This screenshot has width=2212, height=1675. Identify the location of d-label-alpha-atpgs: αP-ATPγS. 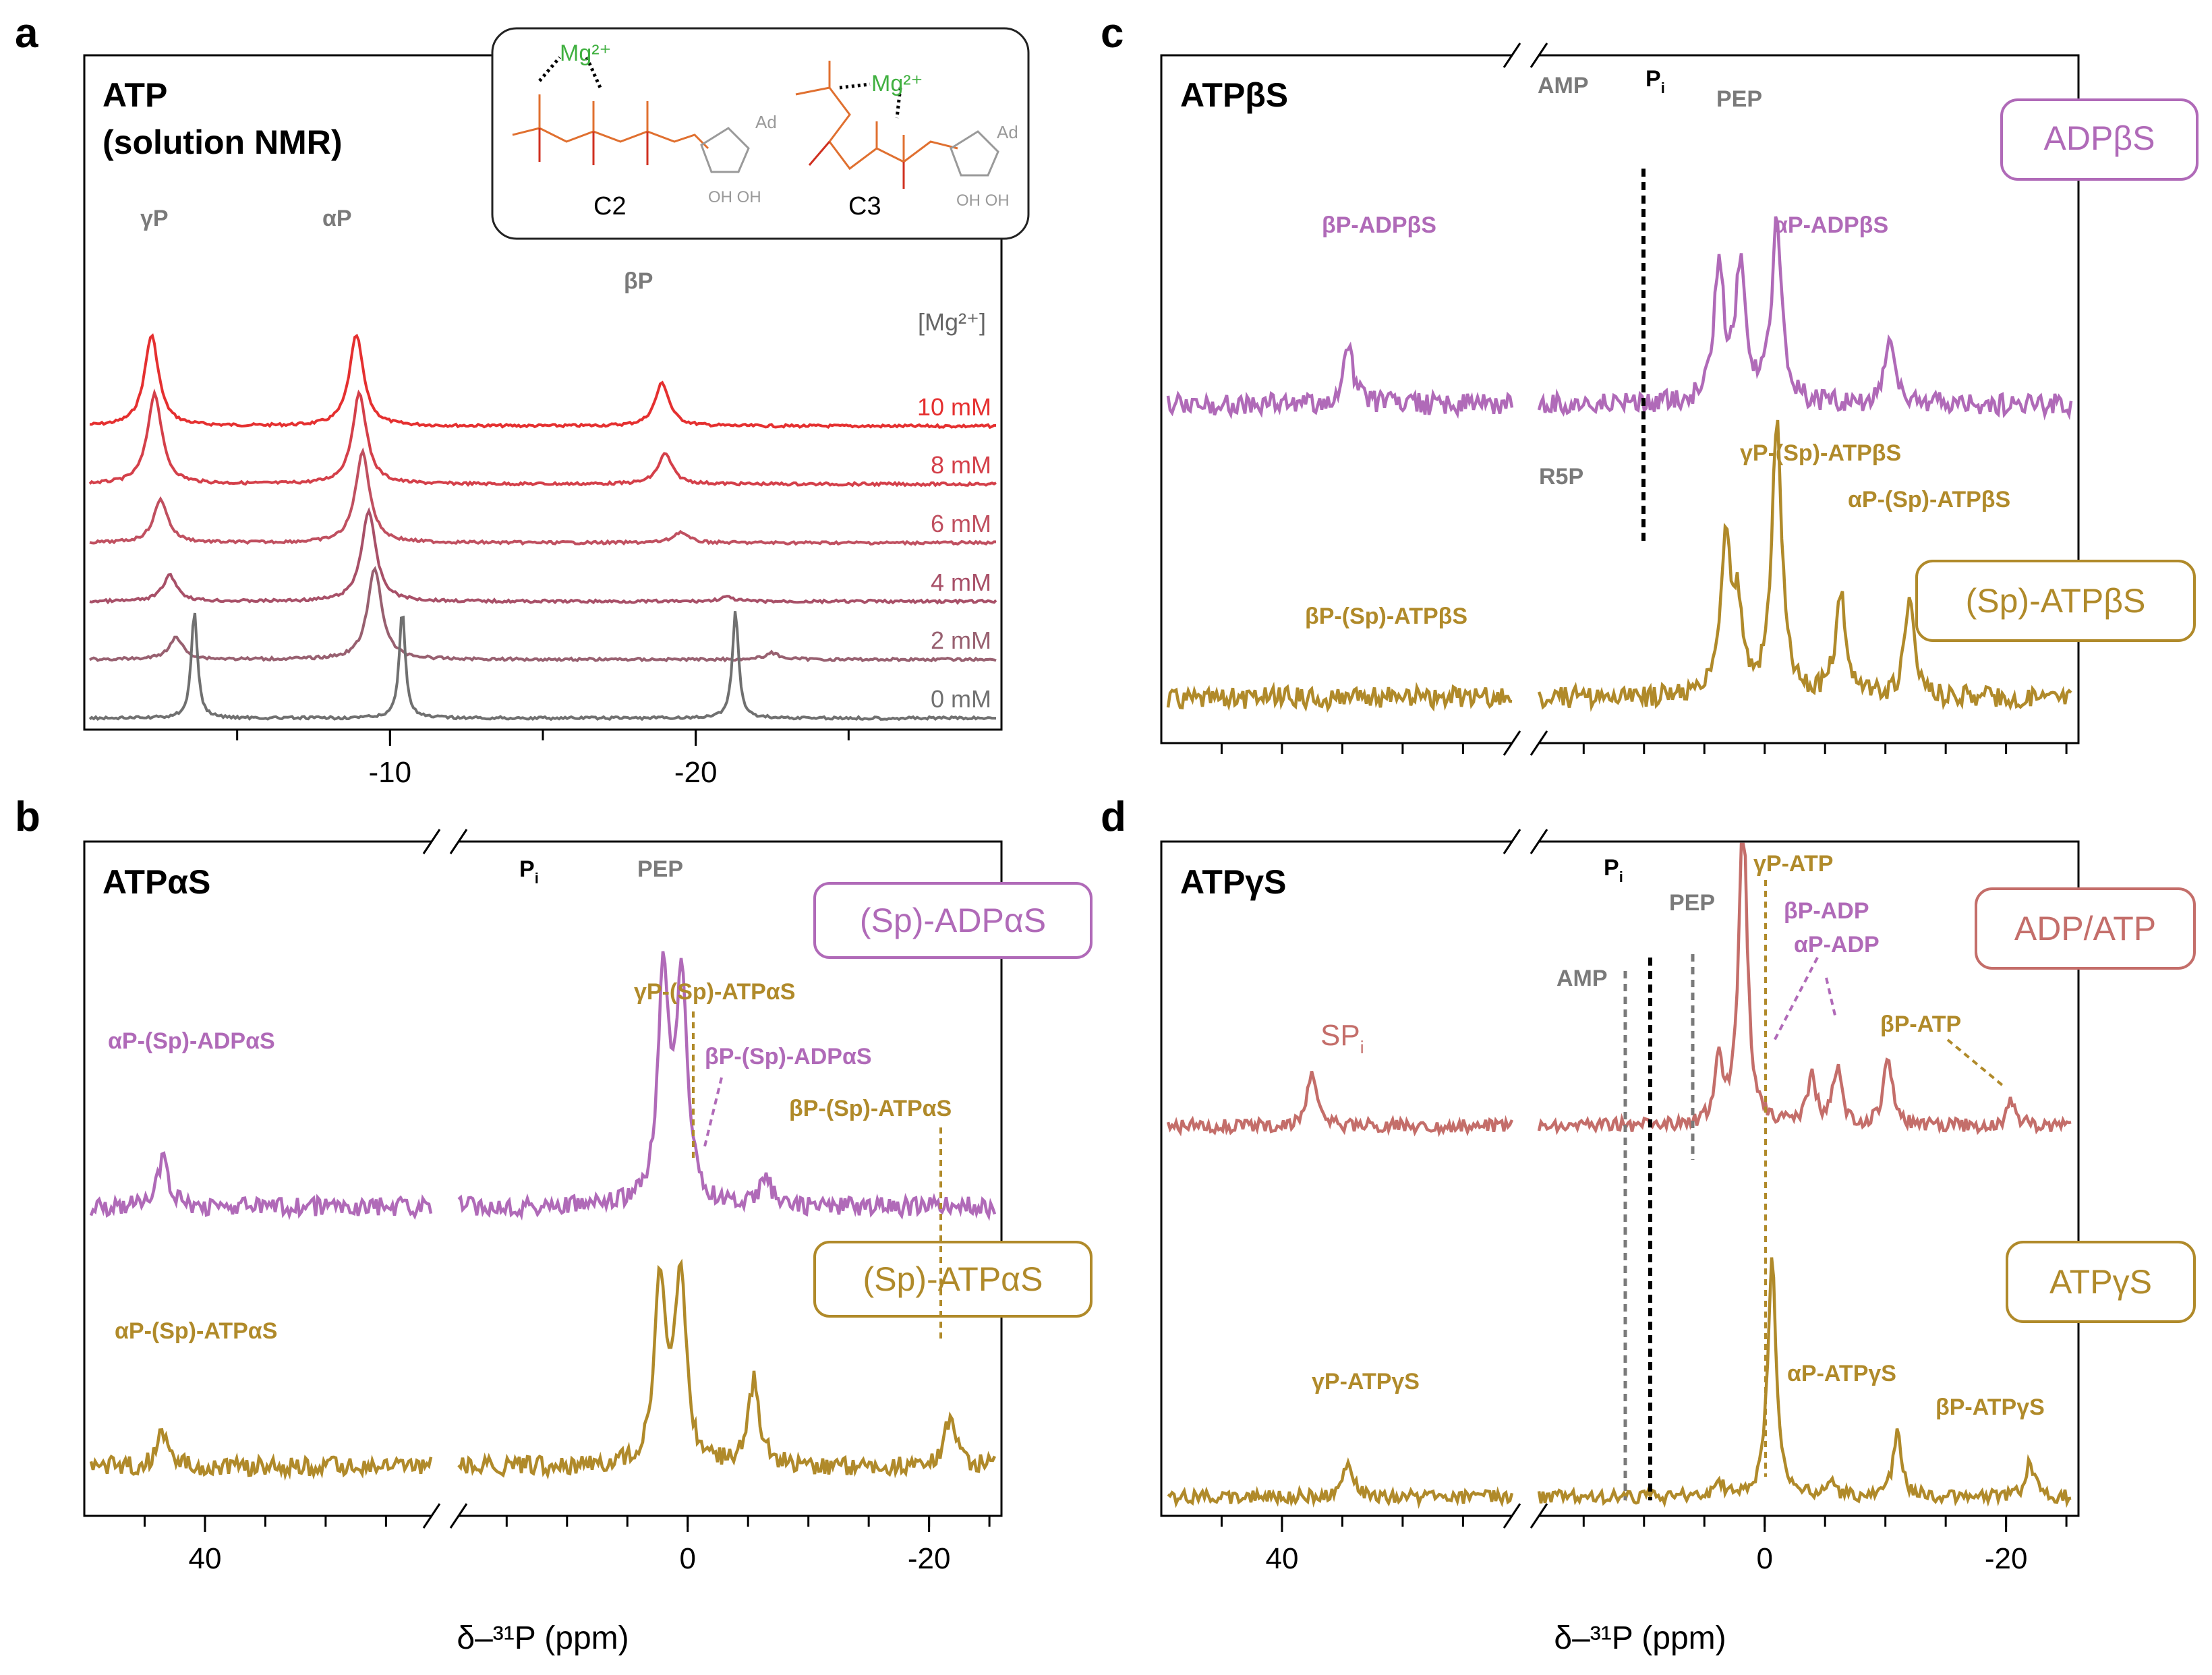
(1841, 1373).